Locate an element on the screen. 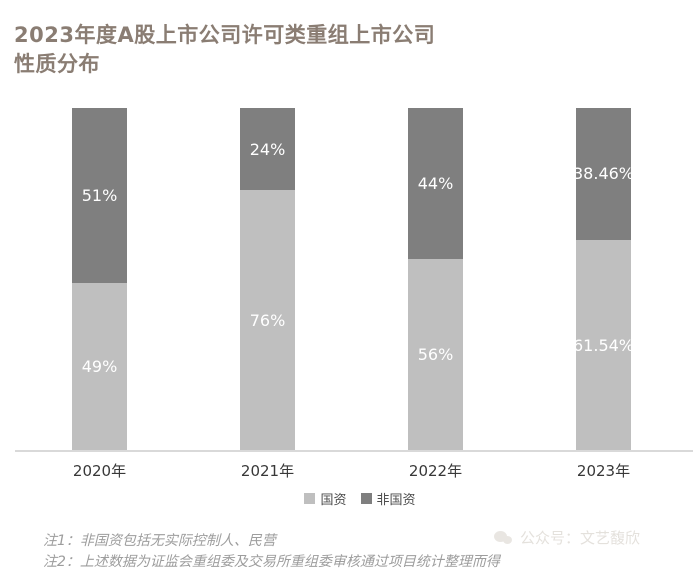 This screenshot has width=700, height=577. legend-swatch-非国资 is located at coordinates (366, 498).